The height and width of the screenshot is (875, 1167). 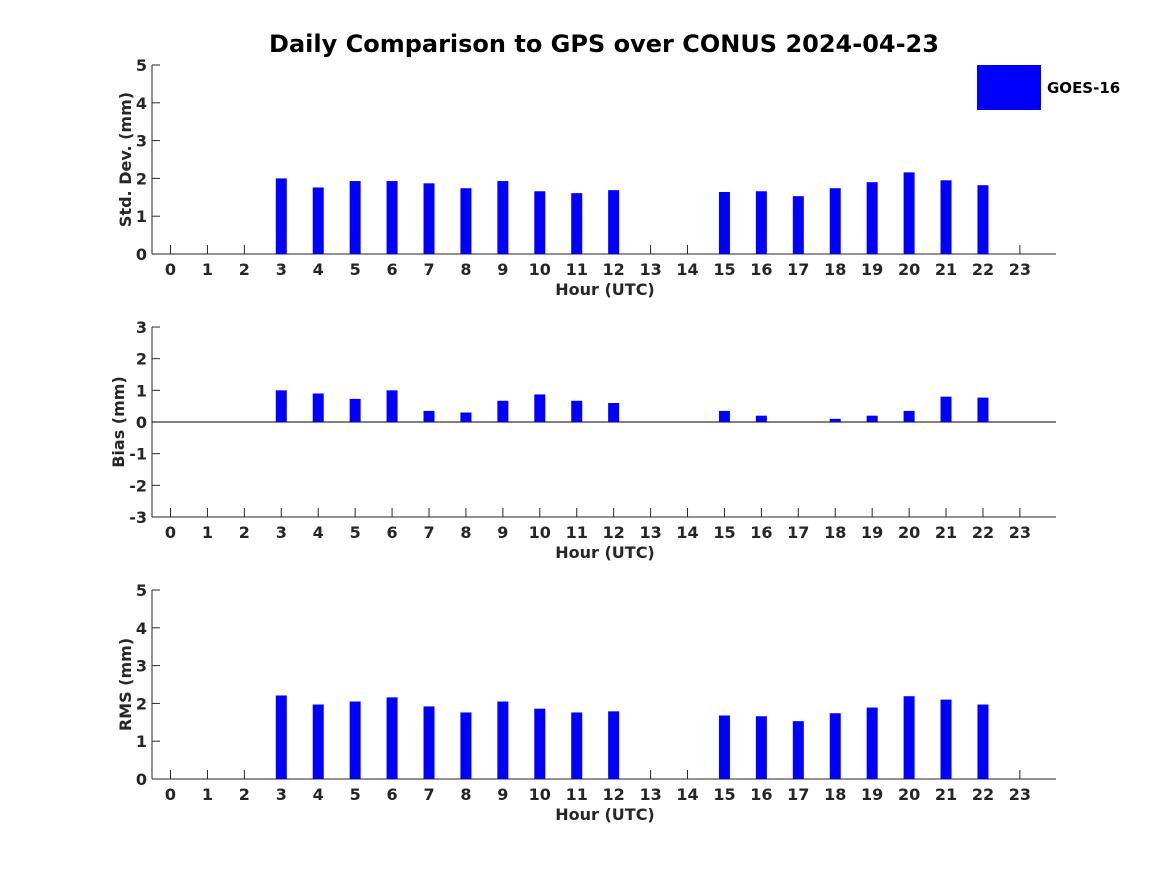 What do you see at coordinates (1048, 87) in the screenshot?
I see `legend: GOES-16` at bounding box center [1048, 87].